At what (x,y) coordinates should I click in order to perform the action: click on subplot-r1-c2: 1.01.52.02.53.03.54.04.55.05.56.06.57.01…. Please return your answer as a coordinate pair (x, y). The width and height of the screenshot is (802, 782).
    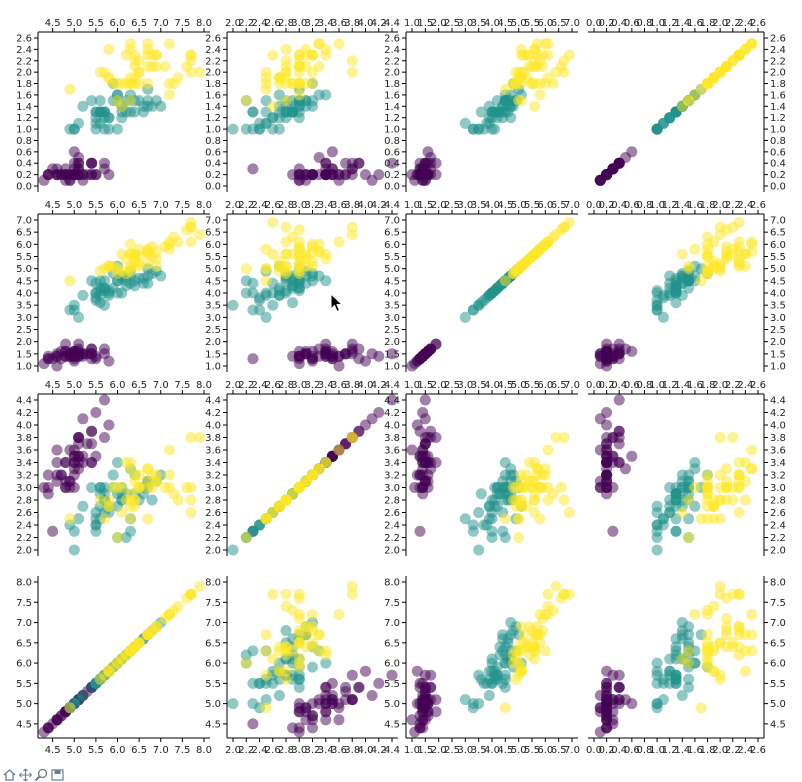
    Looking at the image, I should click on (482, 286).